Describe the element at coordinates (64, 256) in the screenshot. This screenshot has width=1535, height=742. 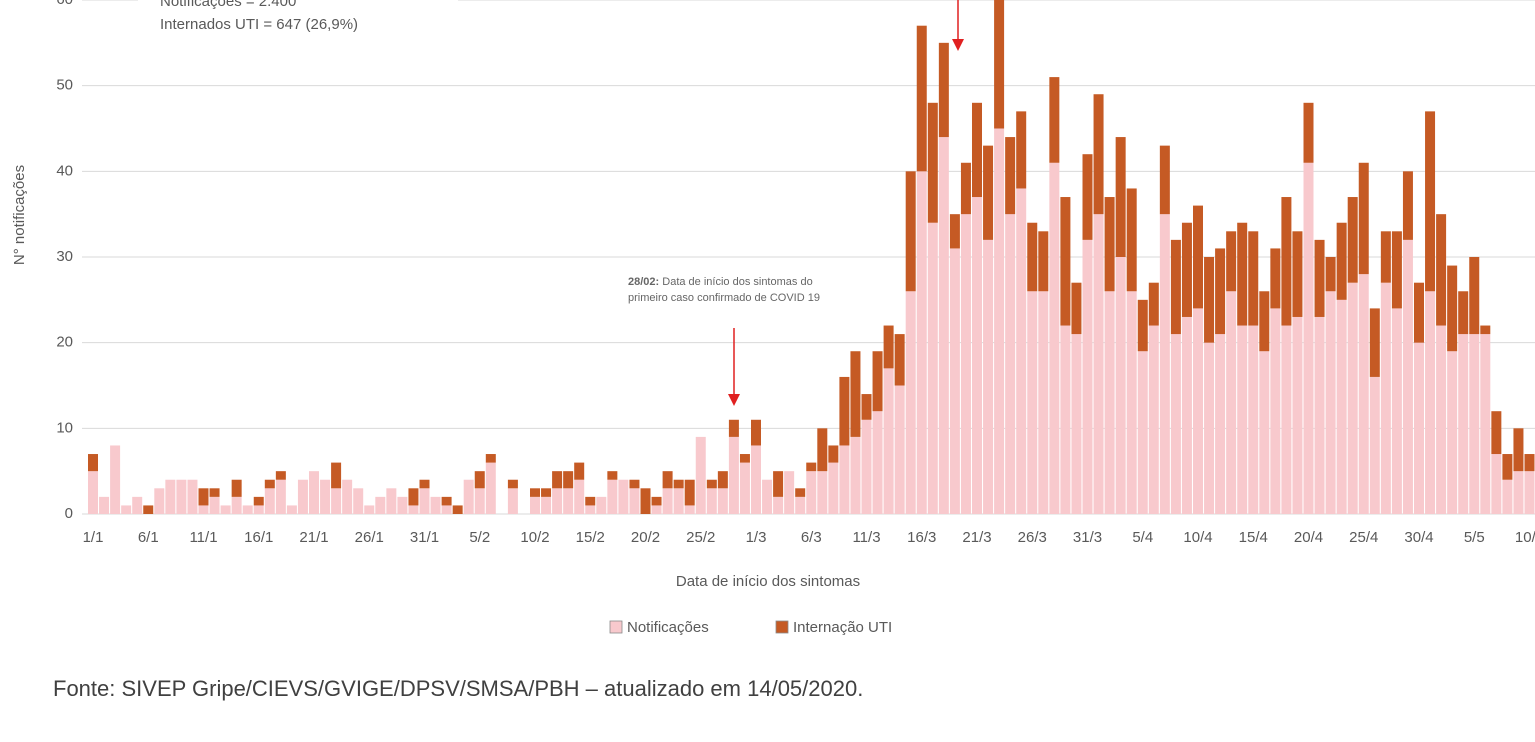
I see `y-tick-label: 30` at that location.